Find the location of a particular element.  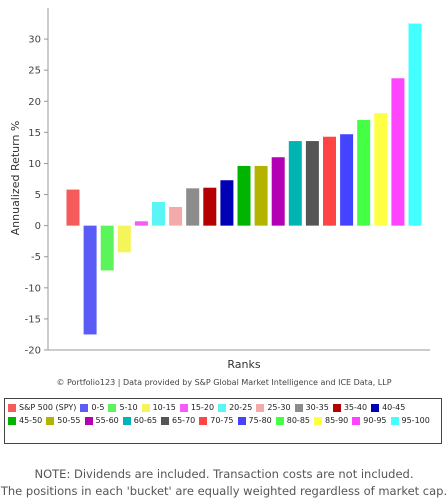

legend-item: 75-80 is located at coordinates (254, 420).